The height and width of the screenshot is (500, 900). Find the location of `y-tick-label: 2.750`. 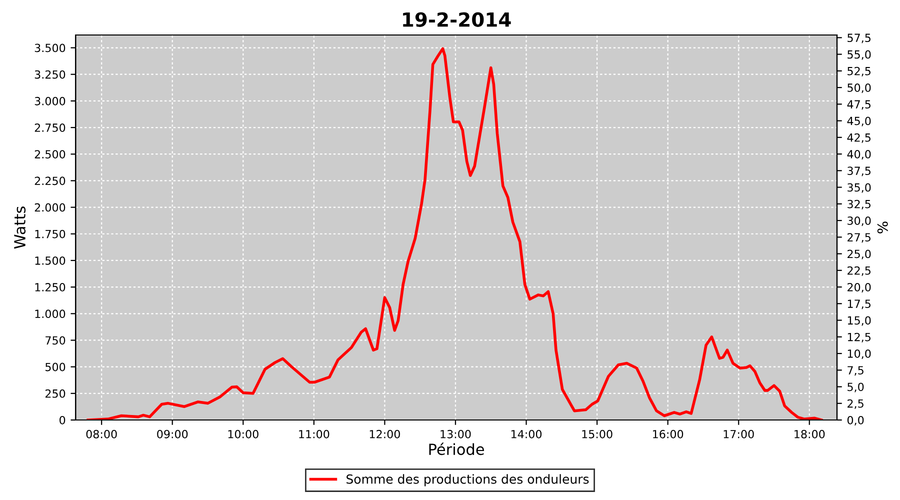

y-tick-label: 2.750 is located at coordinates (50, 128).